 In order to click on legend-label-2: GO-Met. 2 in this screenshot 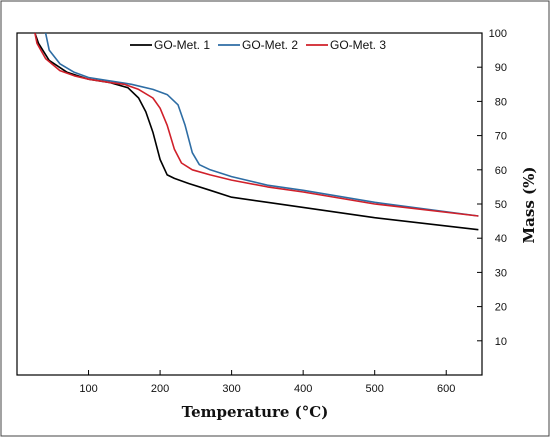, I will do `click(270, 45)`.